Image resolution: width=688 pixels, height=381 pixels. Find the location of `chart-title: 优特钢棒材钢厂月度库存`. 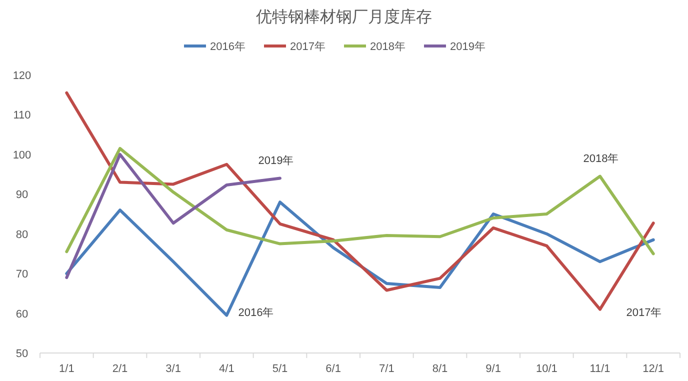

chart-title: 优特钢棒材钢厂月度库存 is located at coordinates (344, 17).